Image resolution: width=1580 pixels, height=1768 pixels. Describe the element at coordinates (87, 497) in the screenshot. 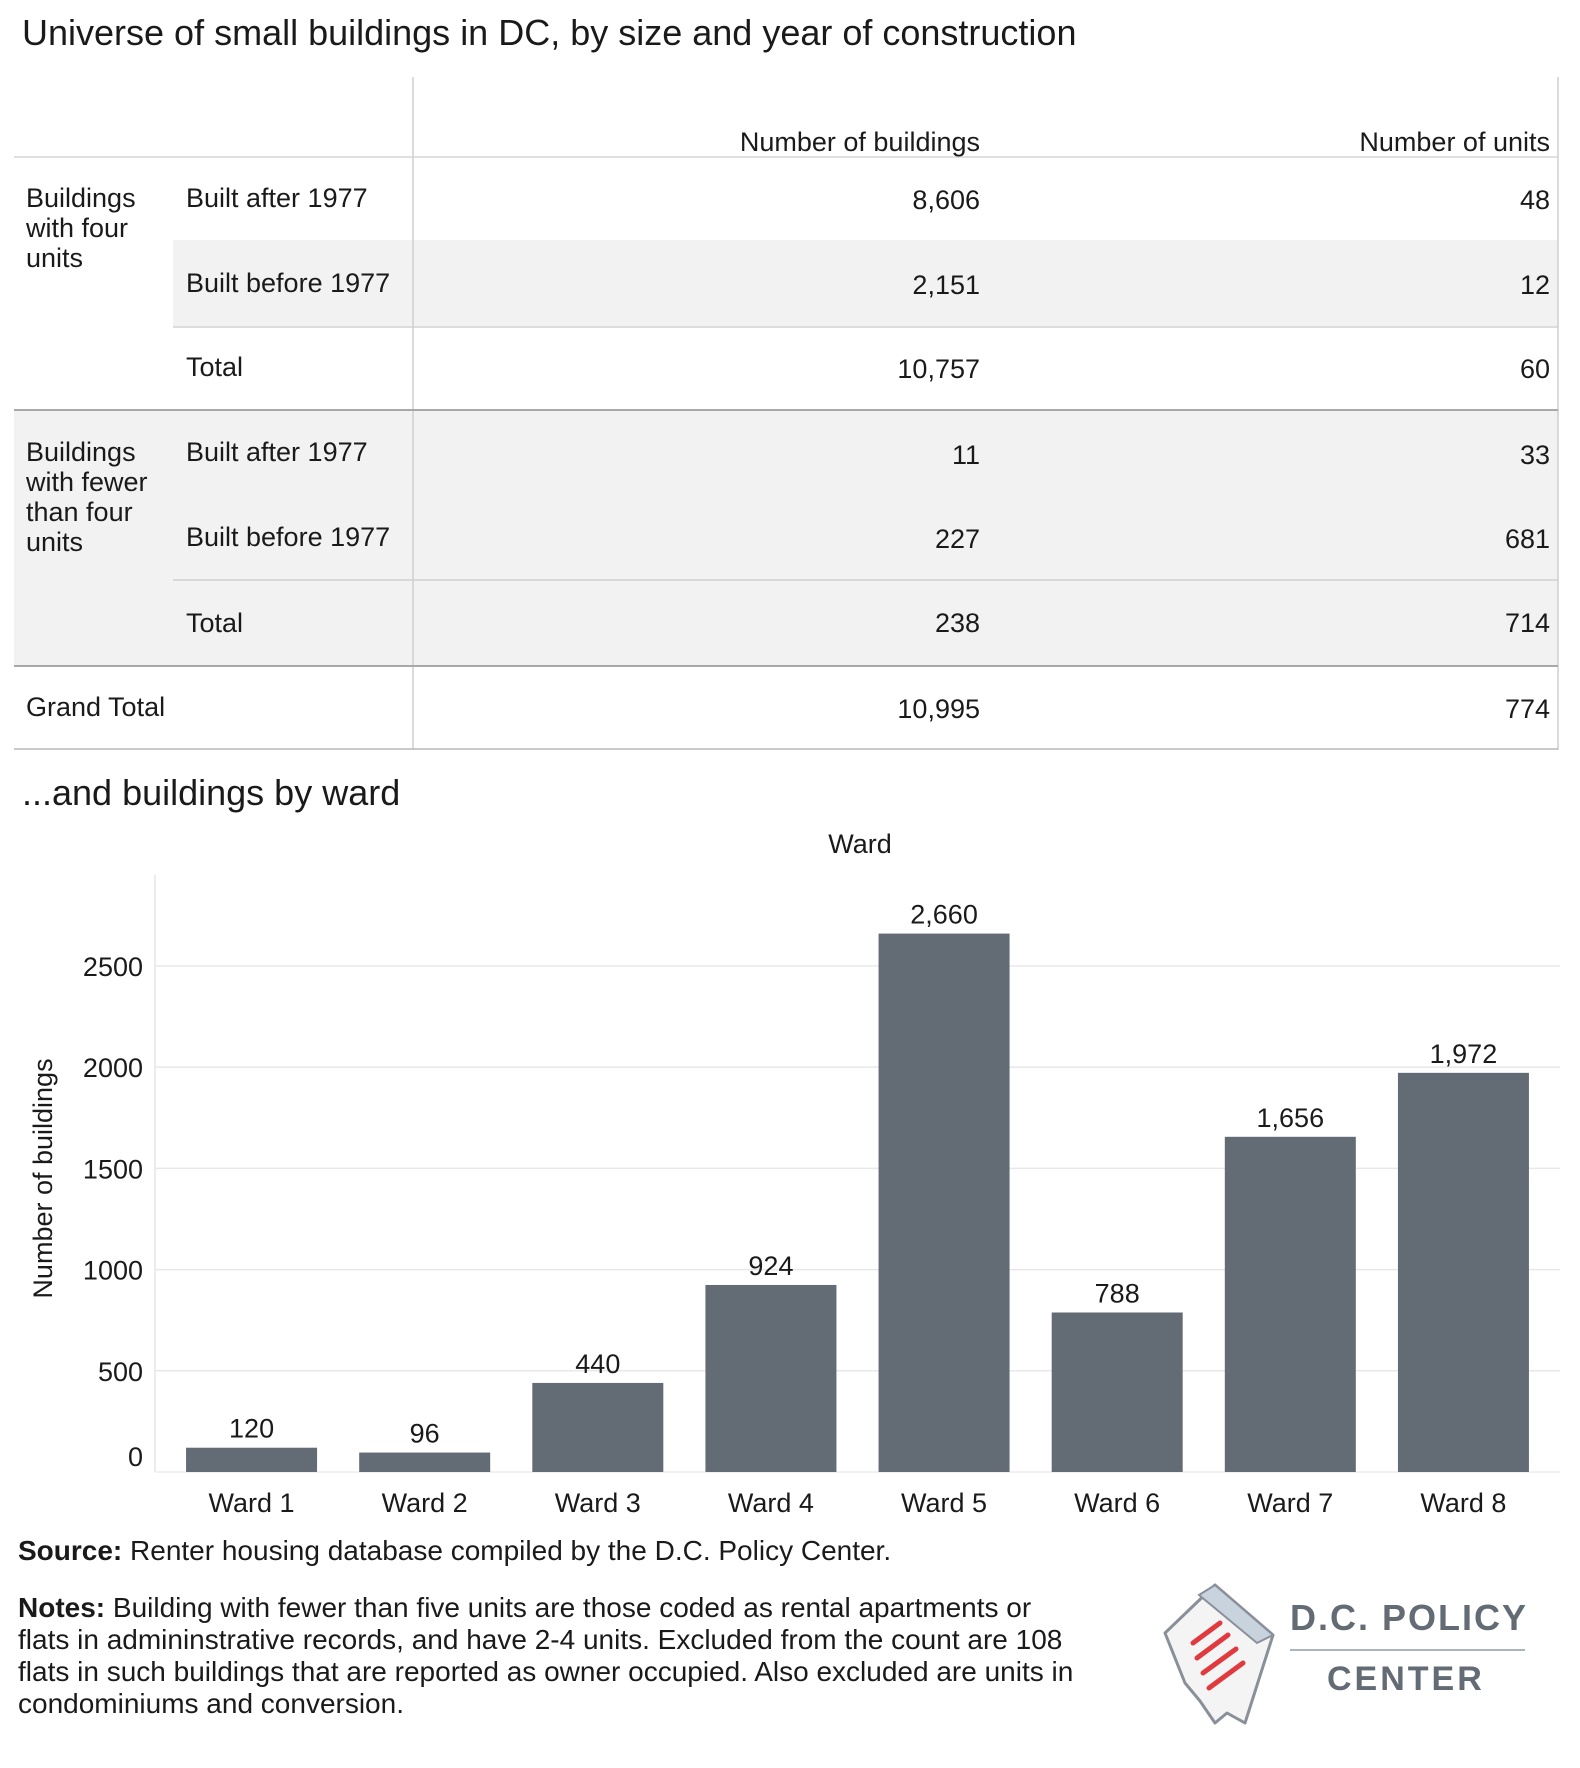

I see `group-label-fewer-than-four: Buildings with fewer than four units` at that location.